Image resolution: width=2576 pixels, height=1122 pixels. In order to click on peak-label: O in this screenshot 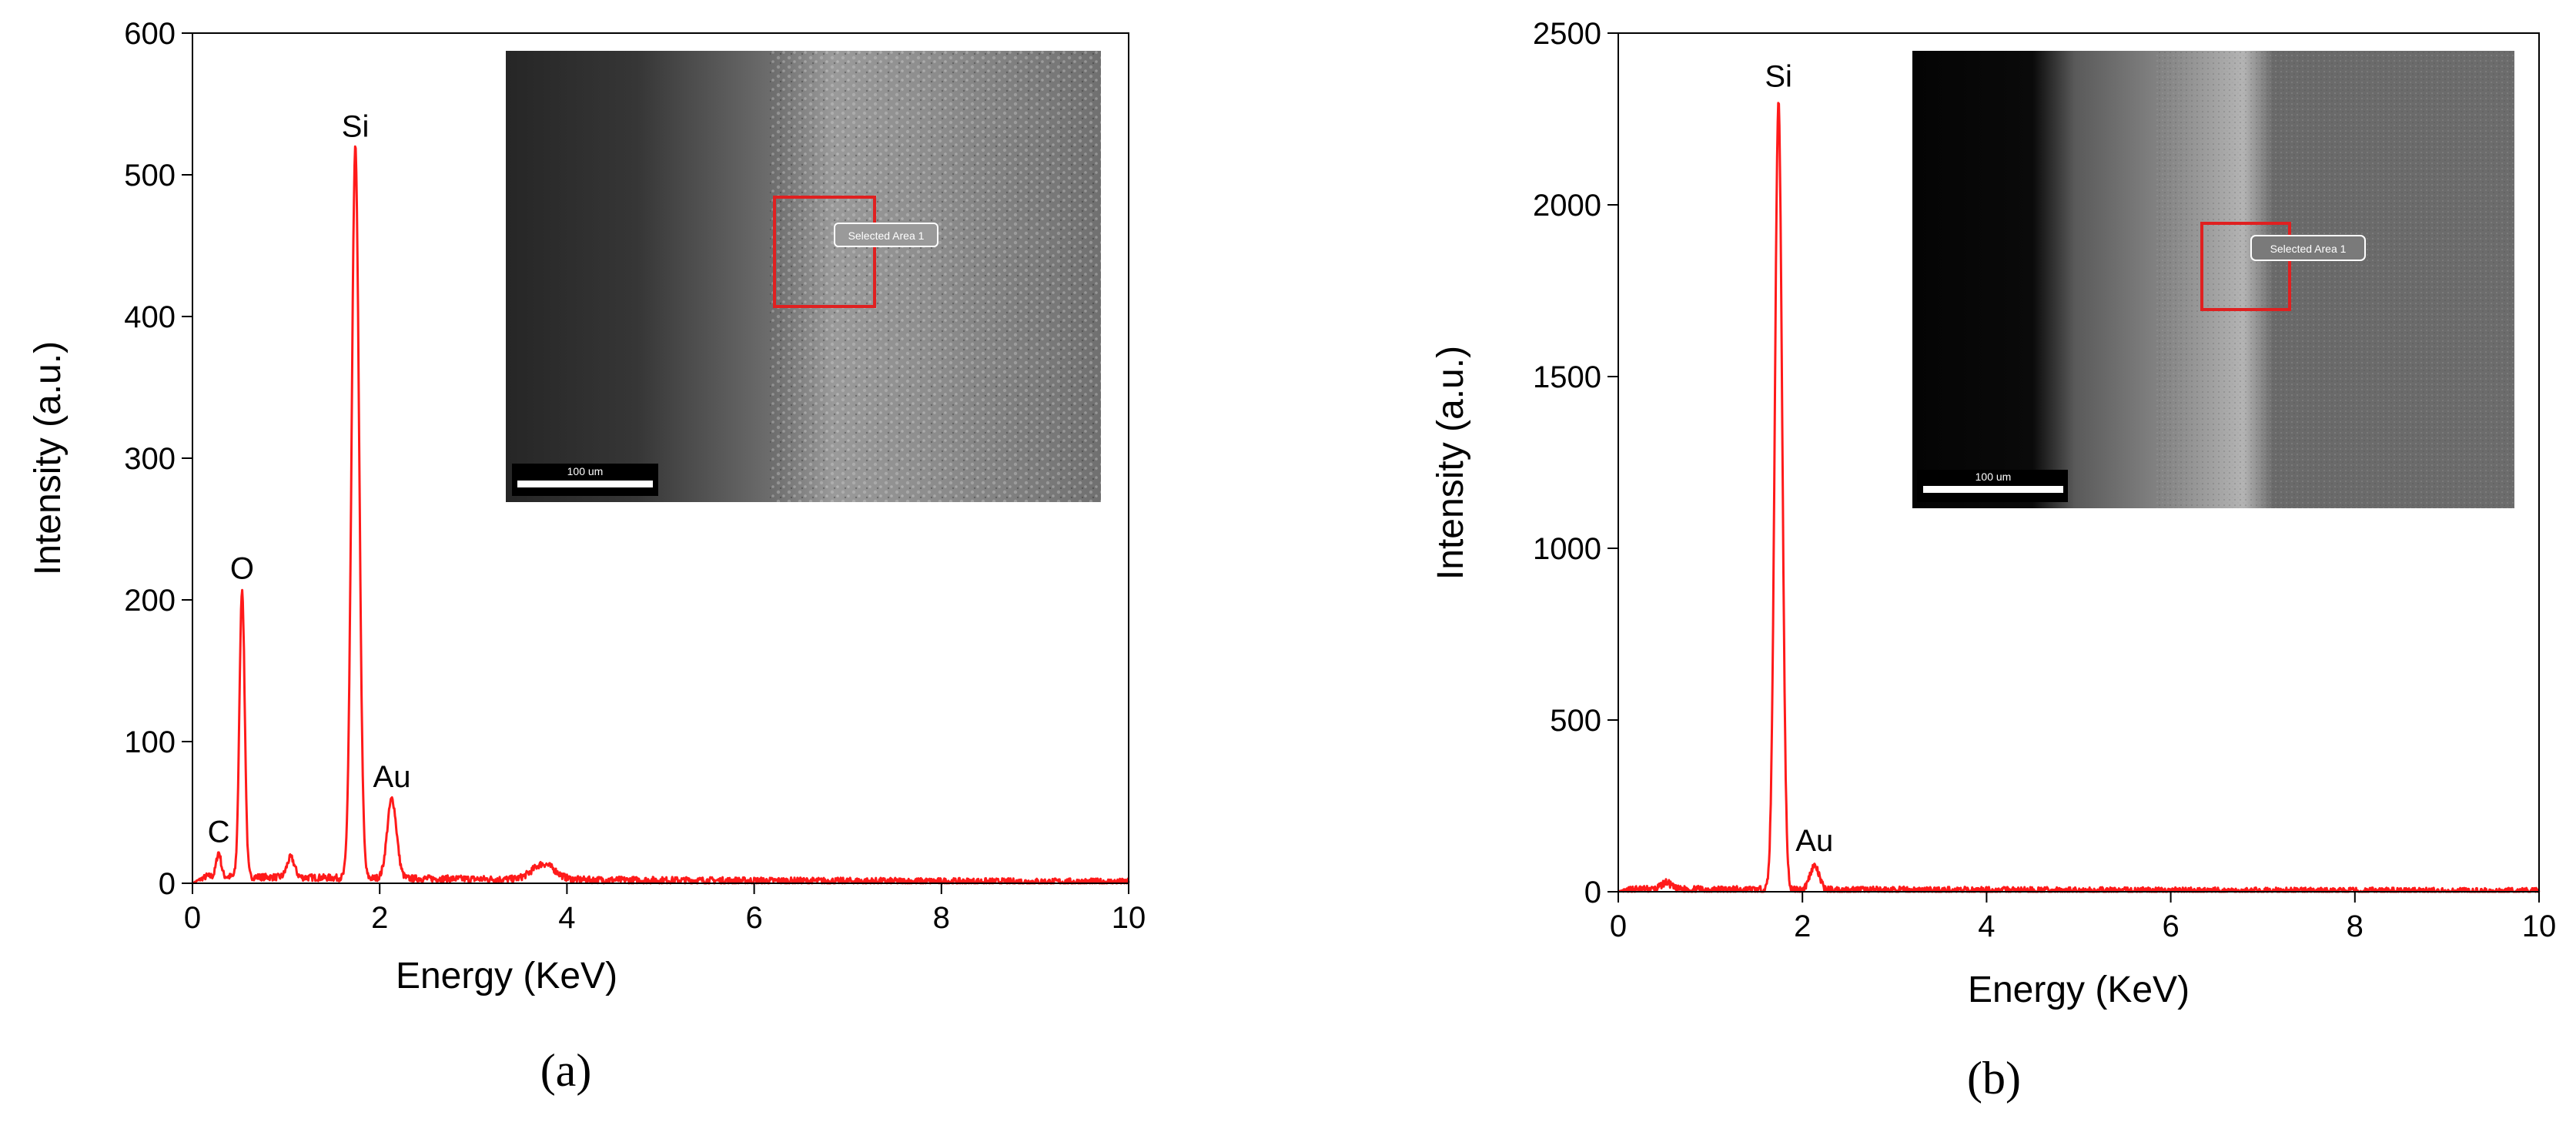, I will do `click(242, 568)`.